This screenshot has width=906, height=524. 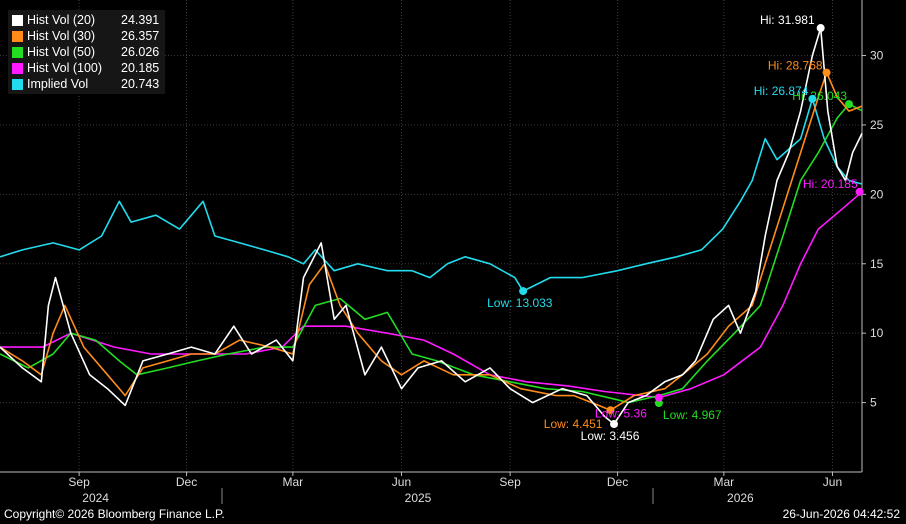 I want to click on y-tick-label: 10, so click(x=877, y=333).